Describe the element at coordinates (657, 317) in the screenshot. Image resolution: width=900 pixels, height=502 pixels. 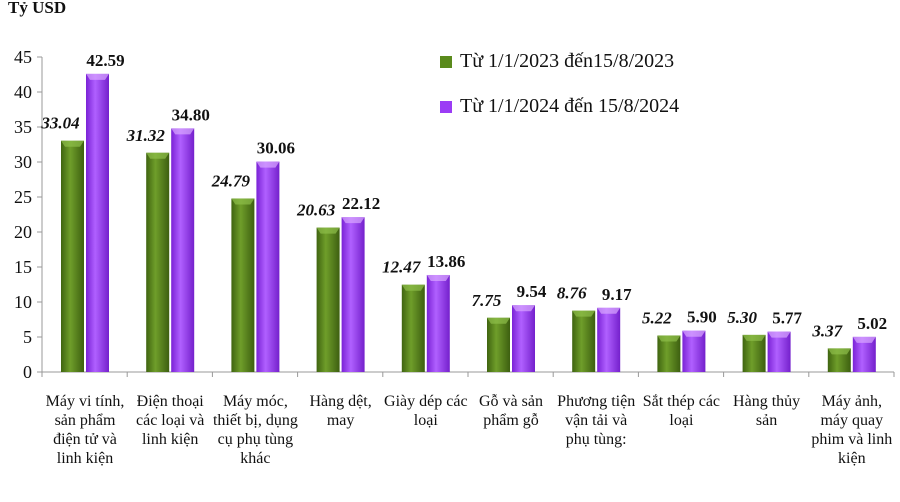
I see `data-label: 5.22` at that location.